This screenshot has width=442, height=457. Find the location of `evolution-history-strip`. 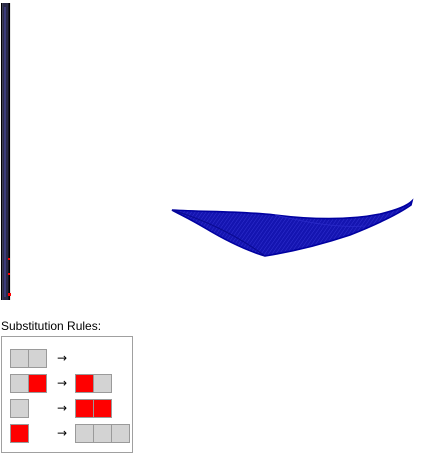

evolution-history-strip is located at coordinates (5, 151).